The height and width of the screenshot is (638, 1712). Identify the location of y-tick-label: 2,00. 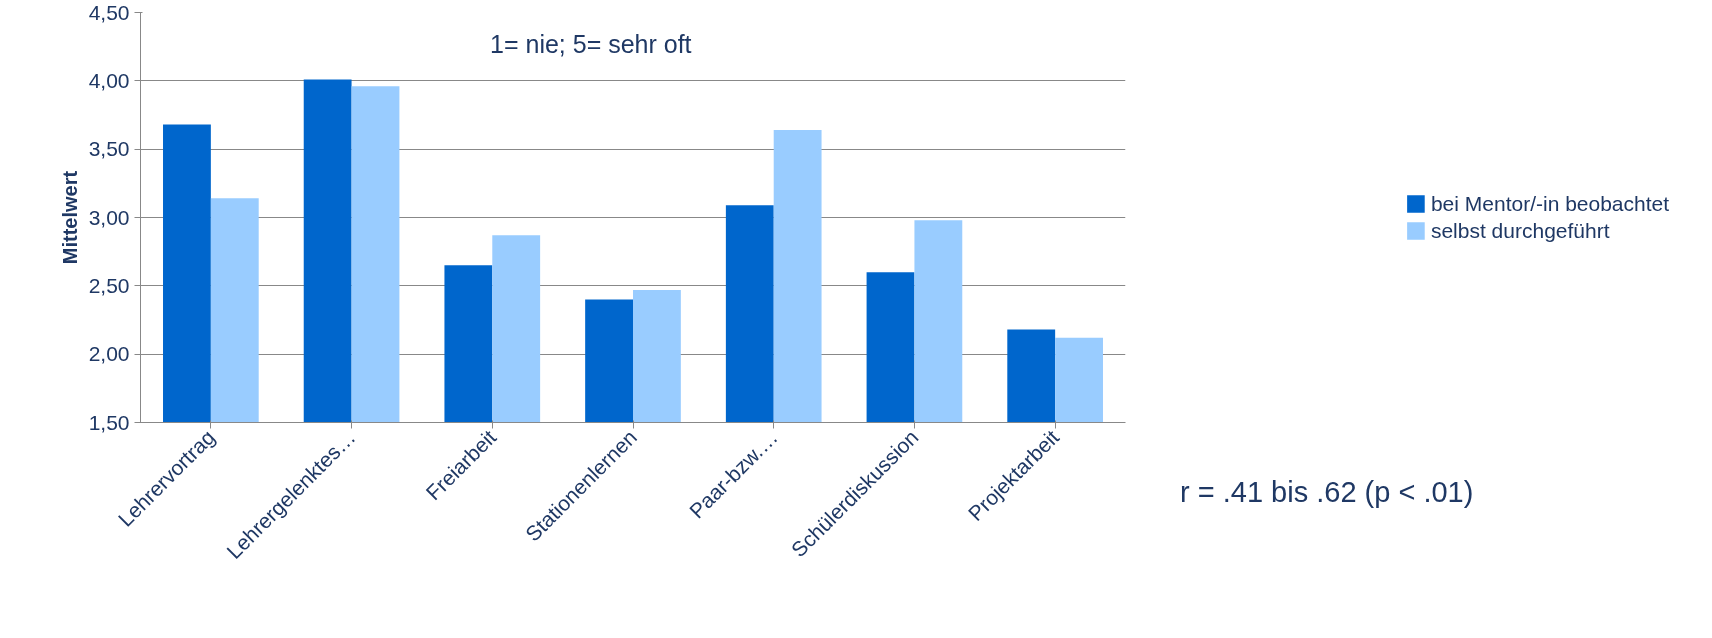
(109, 354).